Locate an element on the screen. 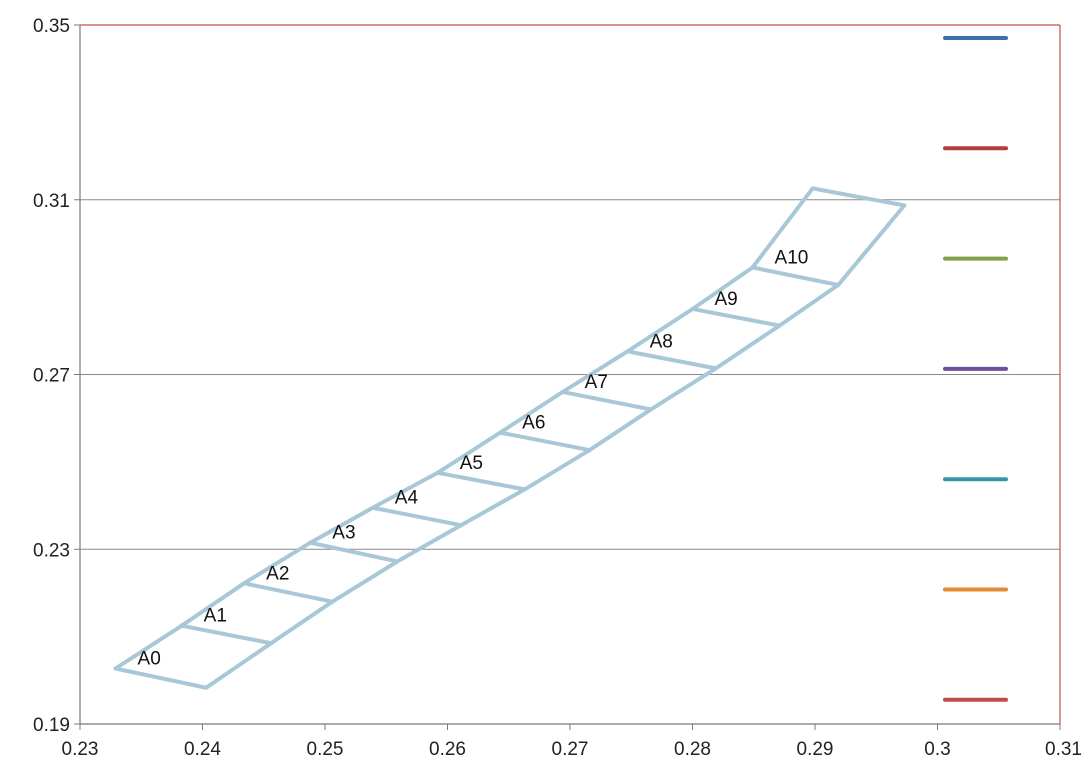 Image resolution: width=1086 pixels, height=762 pixels. point-label: A8 is located at coordinates (661, 341).